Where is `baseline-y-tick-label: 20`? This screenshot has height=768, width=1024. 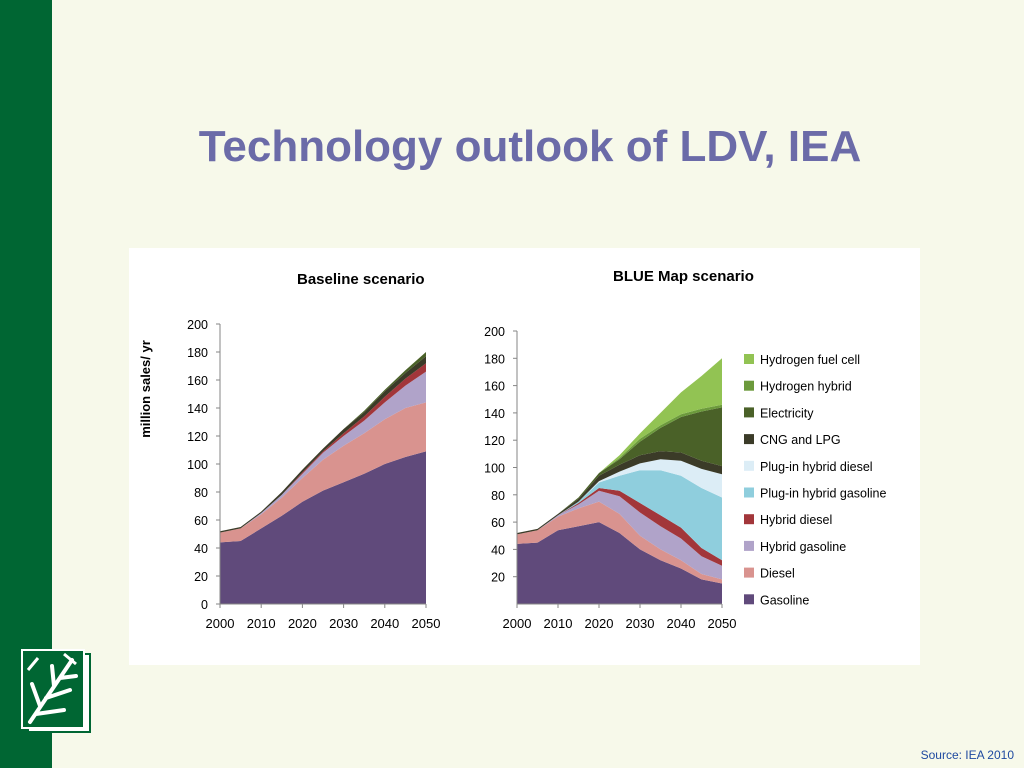 baseline-y-tick-label: 20 is located at coordinates (201, 577).